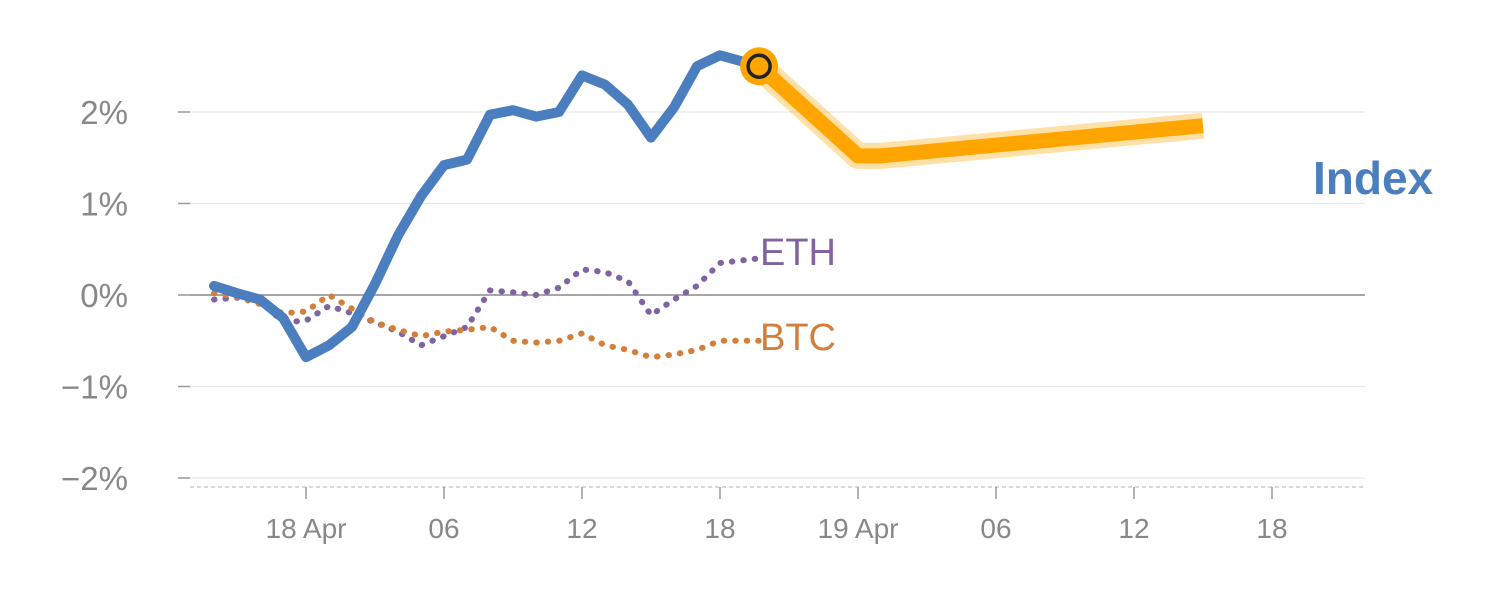 The height and width of the screenshot is (600, 1500). Describe the element at coordinates (94, 387) in the screenshot. I see `y-tick-label: −1%` at that location.